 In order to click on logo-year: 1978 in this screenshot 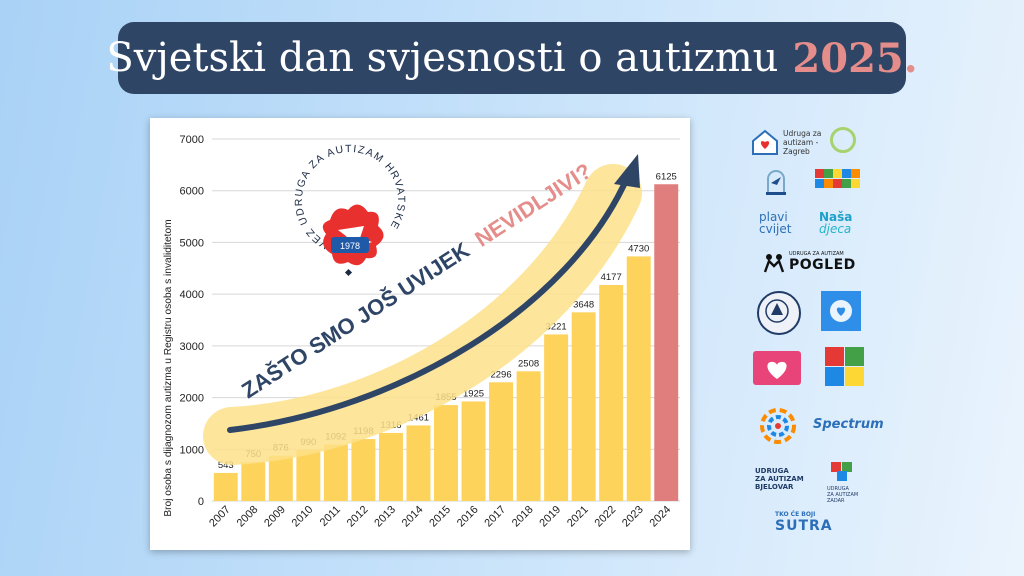, I will do `click(350, 246)`.